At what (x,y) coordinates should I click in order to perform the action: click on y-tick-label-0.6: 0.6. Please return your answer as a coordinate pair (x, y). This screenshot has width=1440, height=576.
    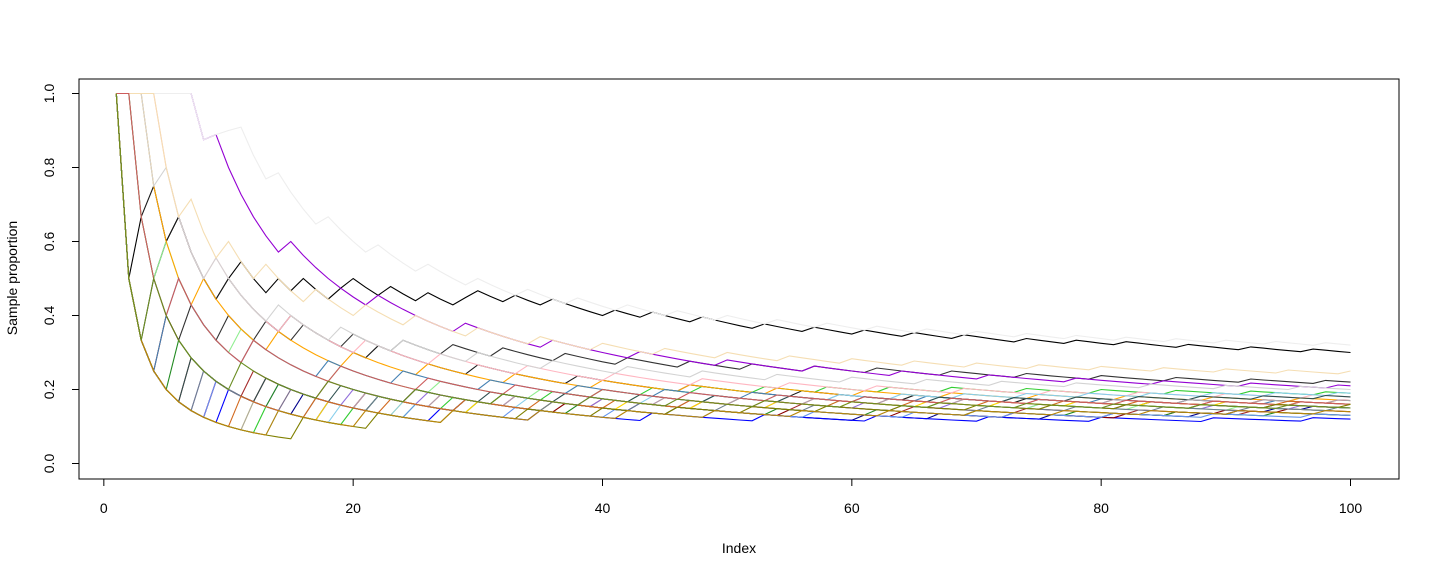
    Looking at the image, I should click on (49, 242).